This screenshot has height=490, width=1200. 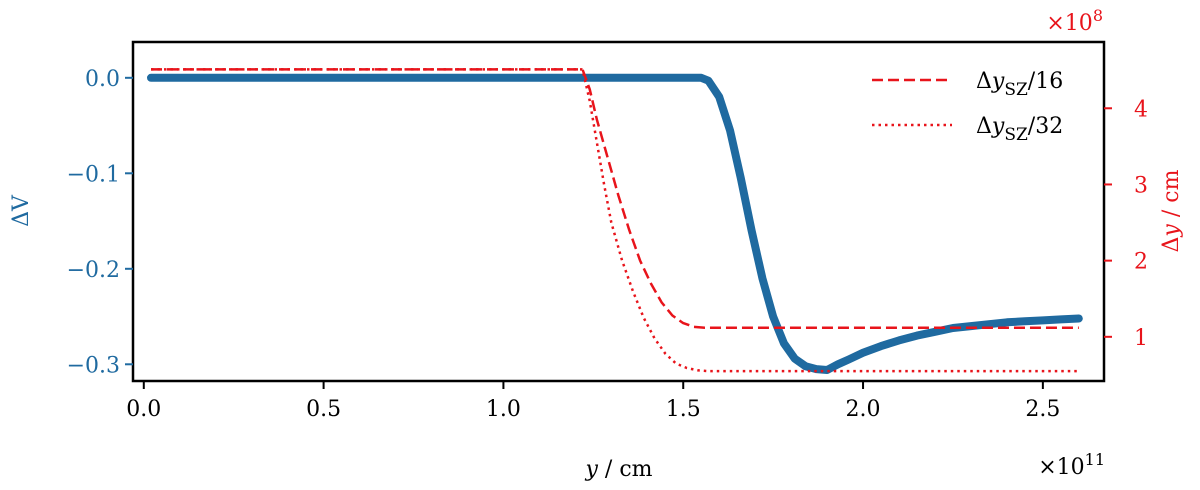 I want to click on legend-label-dashed: ΔySZ/16, so click(x=1019, y=84).